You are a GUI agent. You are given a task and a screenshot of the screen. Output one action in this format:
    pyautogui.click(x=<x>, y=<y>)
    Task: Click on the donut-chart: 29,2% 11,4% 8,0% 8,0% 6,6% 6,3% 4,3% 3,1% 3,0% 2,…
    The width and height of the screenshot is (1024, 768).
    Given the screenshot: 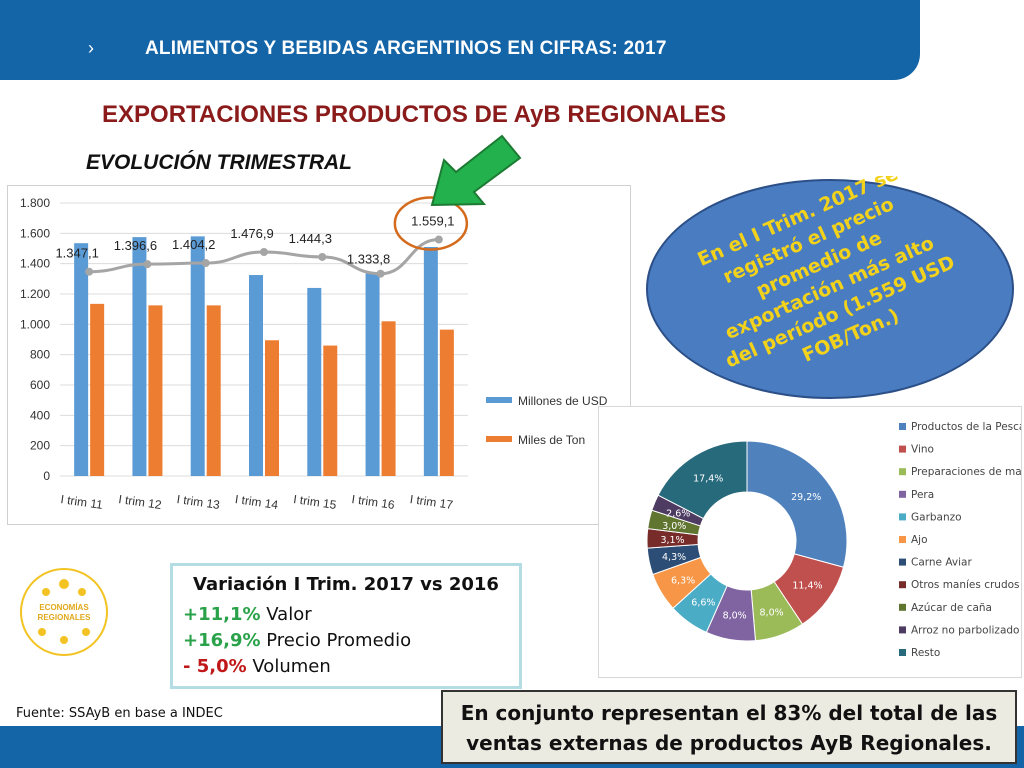 What is the action you would take?
    pyautogui.click(x=835, y=540)
    